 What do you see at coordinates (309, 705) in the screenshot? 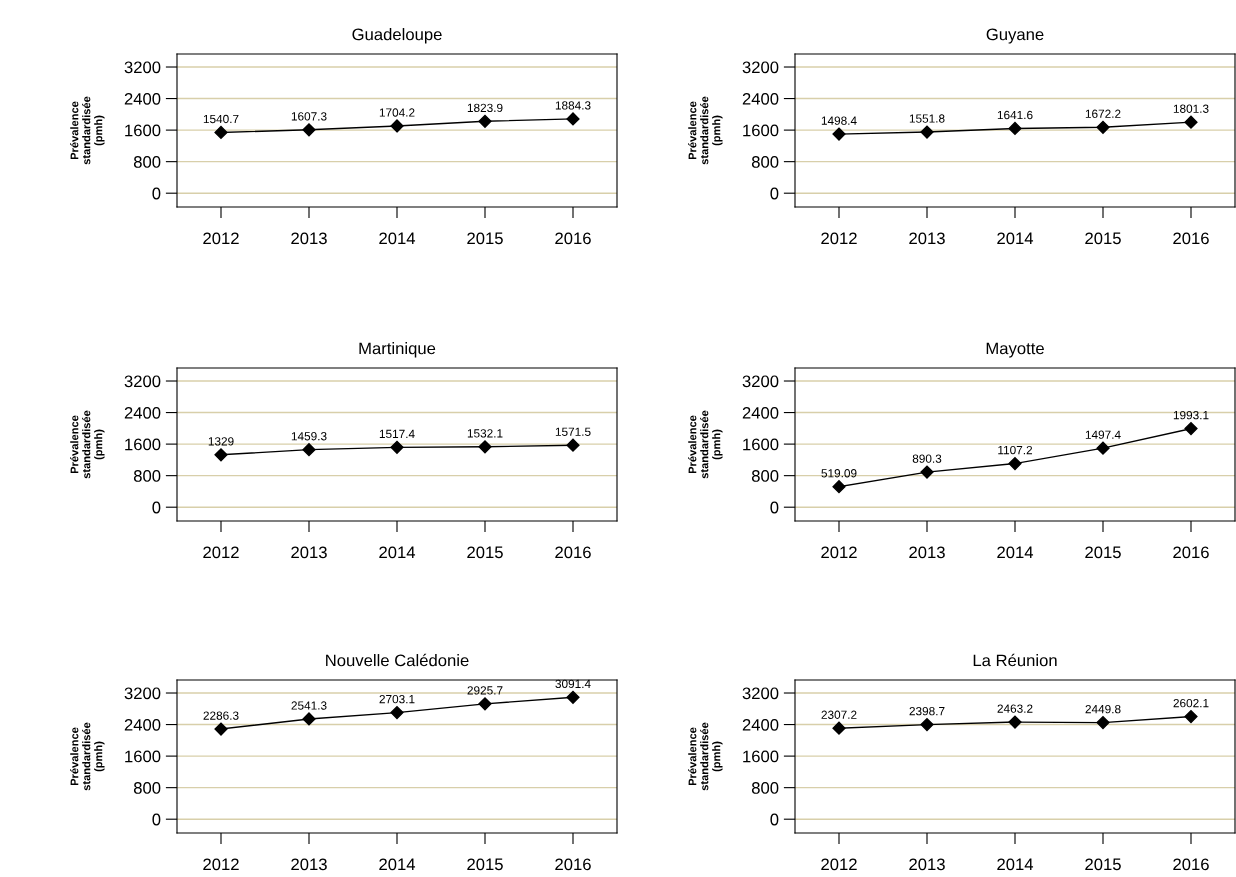
I see `data-label: 2541.3` at bounding box center [309, 705].